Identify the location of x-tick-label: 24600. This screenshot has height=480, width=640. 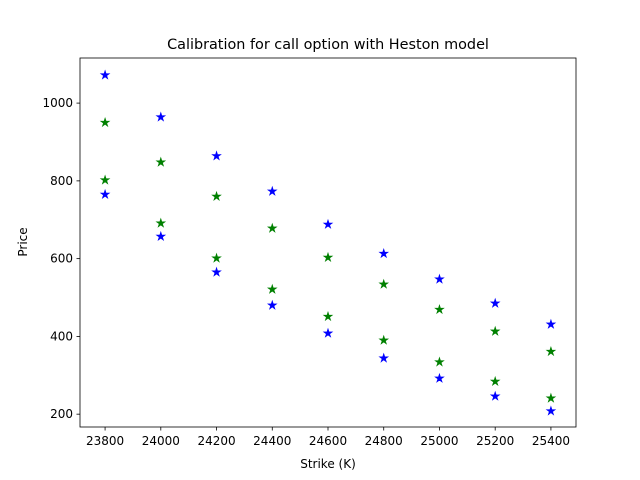
(328, 441).